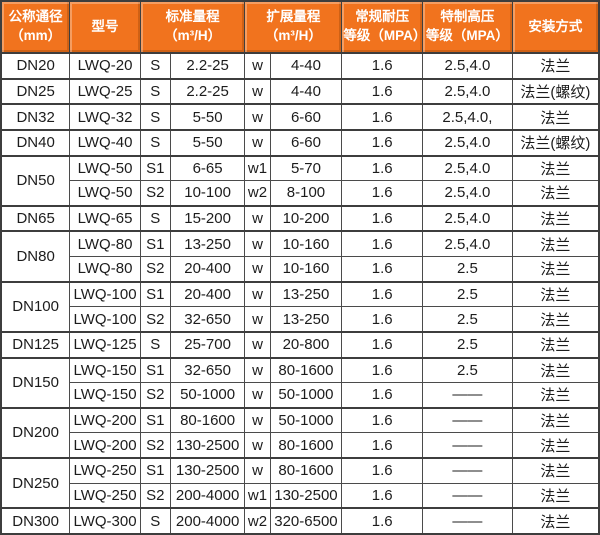 The width and height of the screenshot is (600, 535). I want to click on cell-model: LWQ-300, so click(105, 521).